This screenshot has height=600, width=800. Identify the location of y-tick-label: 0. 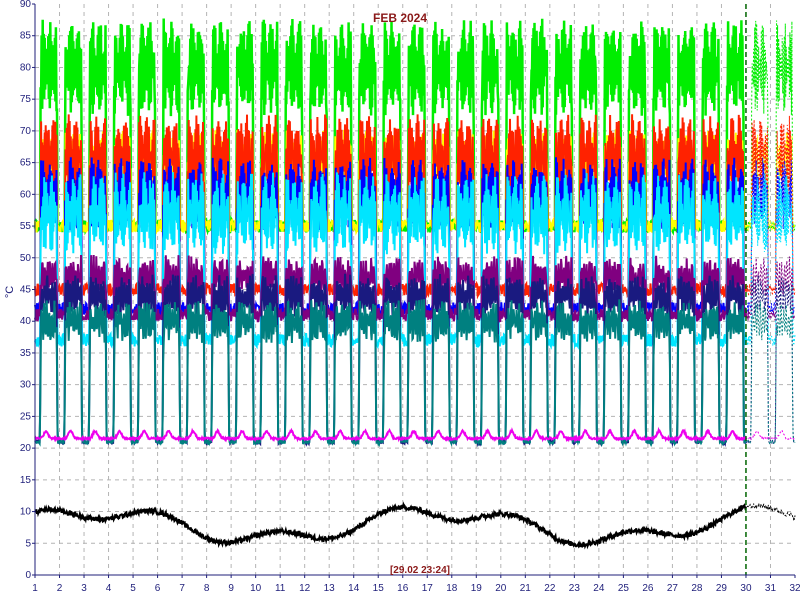
(28, 575).